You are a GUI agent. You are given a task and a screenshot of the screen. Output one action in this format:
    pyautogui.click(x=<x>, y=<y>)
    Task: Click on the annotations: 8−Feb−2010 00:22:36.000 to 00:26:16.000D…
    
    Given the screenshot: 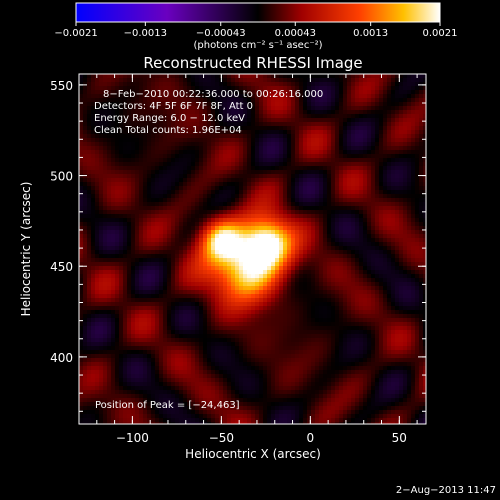 What is the action you would take?
    pyautogui.click(x=208, y=112)
    